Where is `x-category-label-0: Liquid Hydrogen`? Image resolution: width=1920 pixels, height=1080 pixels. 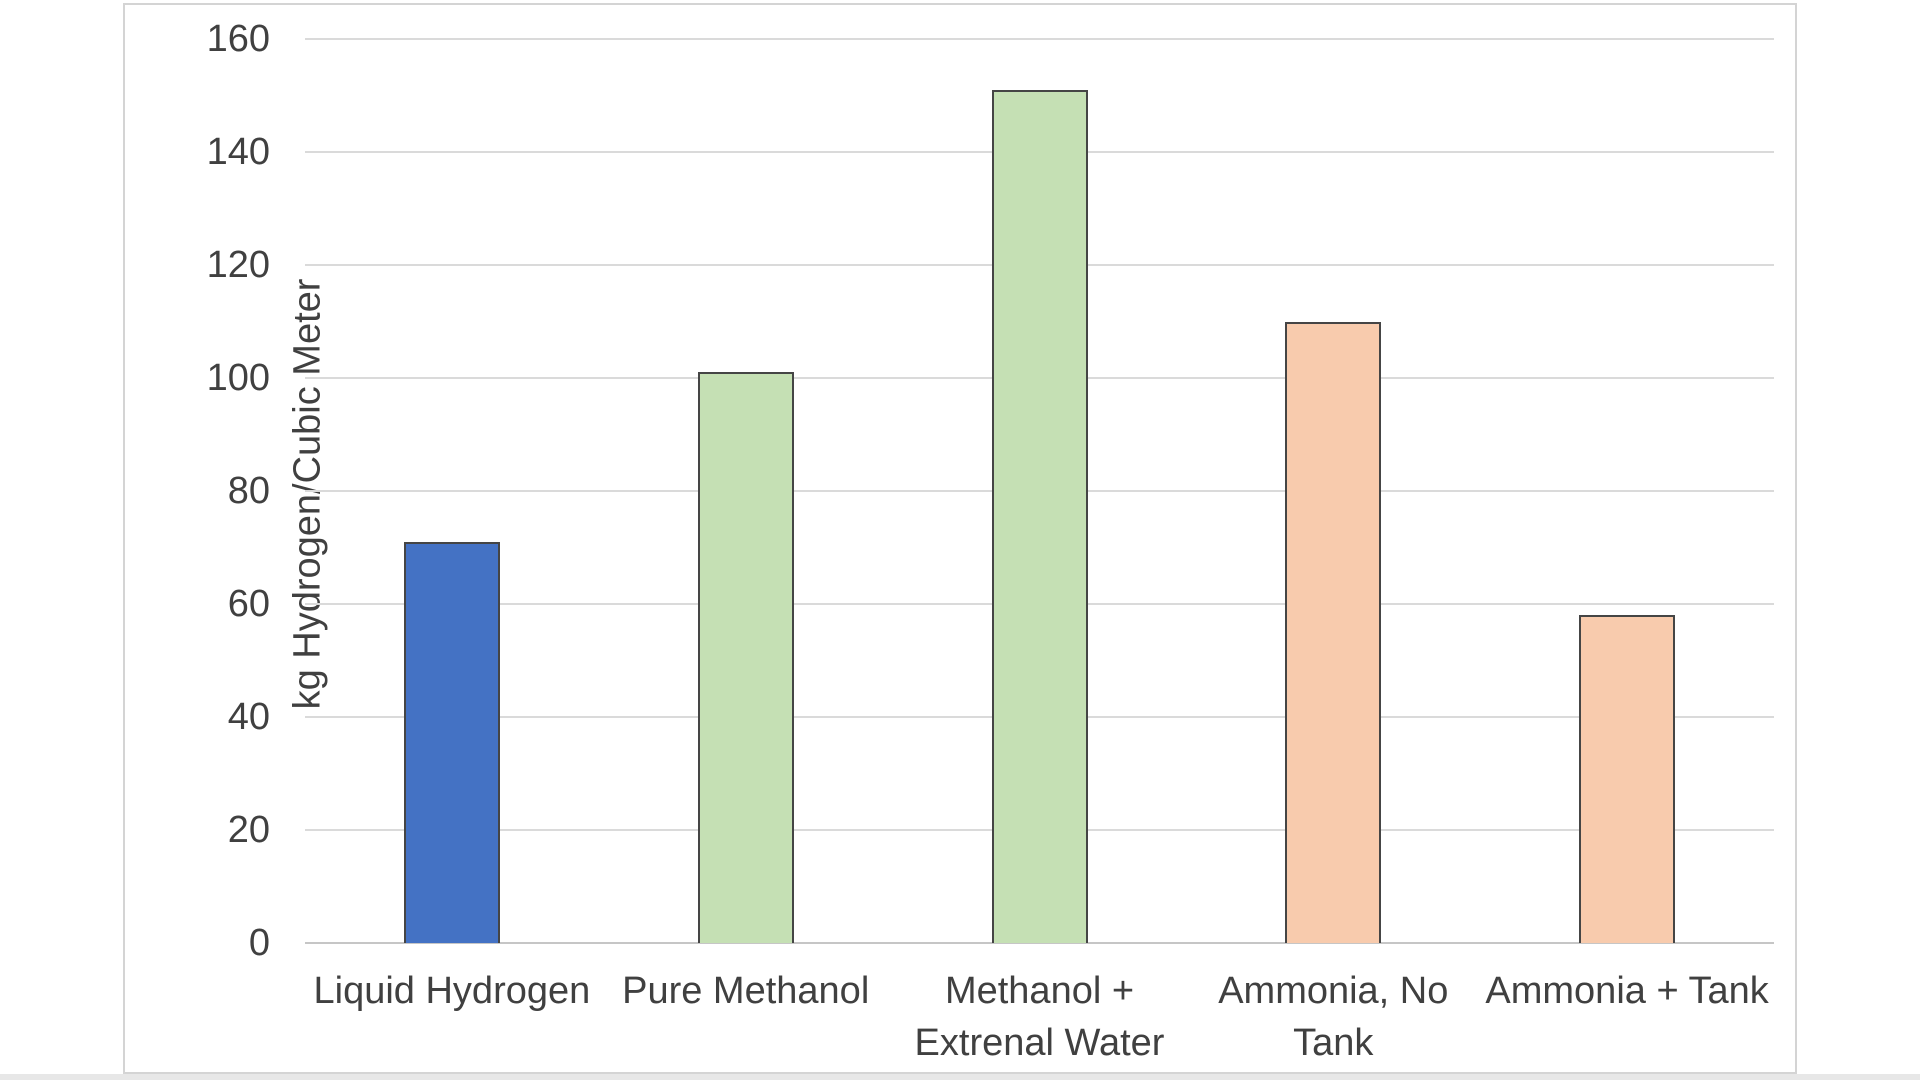
x-category-label-0: Liquid Hydrogen is located at coordinates (452, 991).